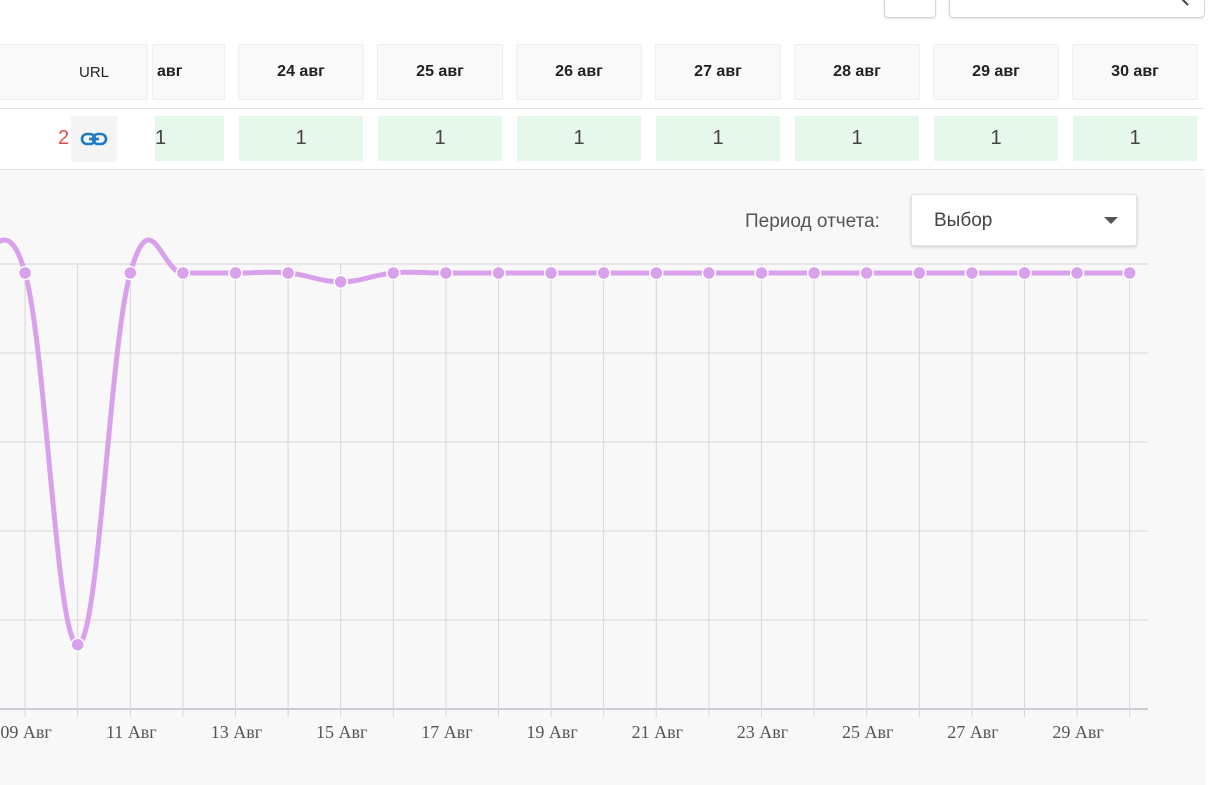 The image size is (1225, 785). What do you see at coordinates (64, 138) in the screenshot?
I see `url-count: 2` at bounding box center [64, 138].